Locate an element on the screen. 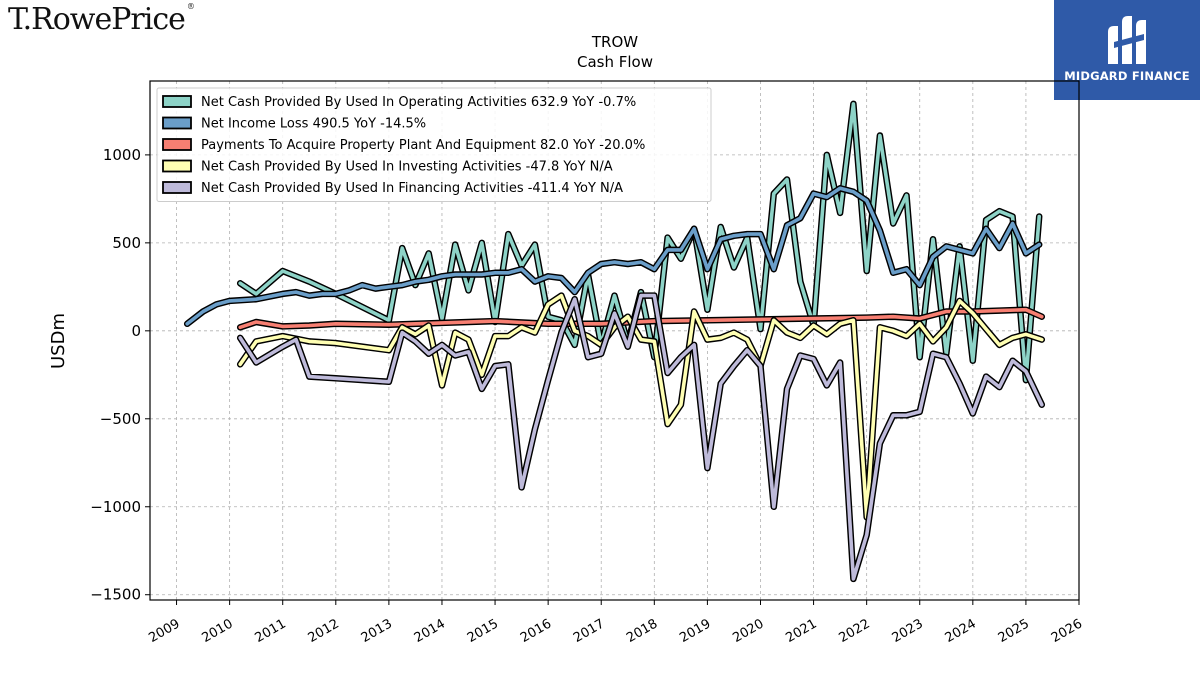 The image size is (1200, 675). t-rowe-price-logo: T.RowePrice ® is located at coordinates (101, 19).